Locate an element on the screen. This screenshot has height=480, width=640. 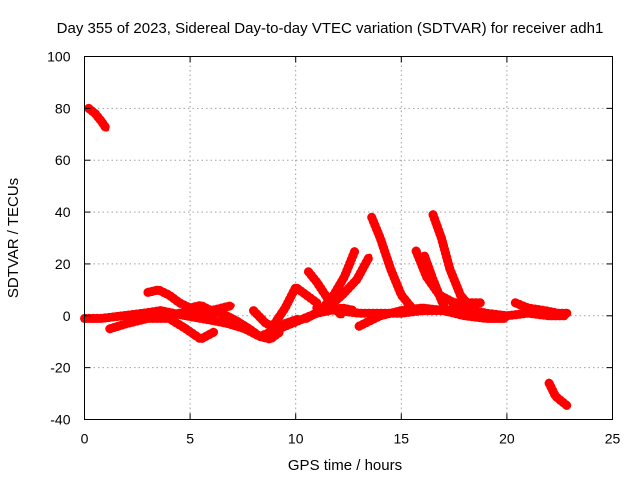
series-markers-s5 is located at coordinates (230, 325).